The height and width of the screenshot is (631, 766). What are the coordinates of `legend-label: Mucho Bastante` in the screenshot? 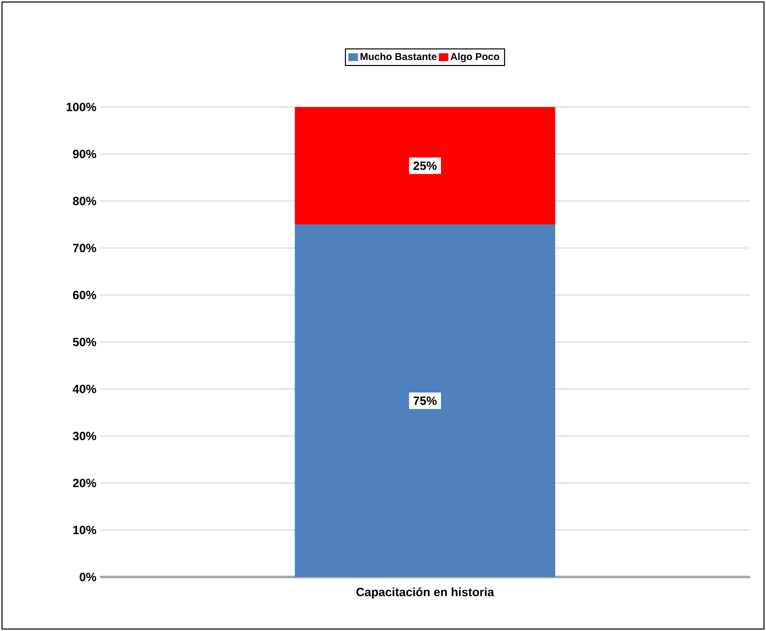 It's located at (398, 56).